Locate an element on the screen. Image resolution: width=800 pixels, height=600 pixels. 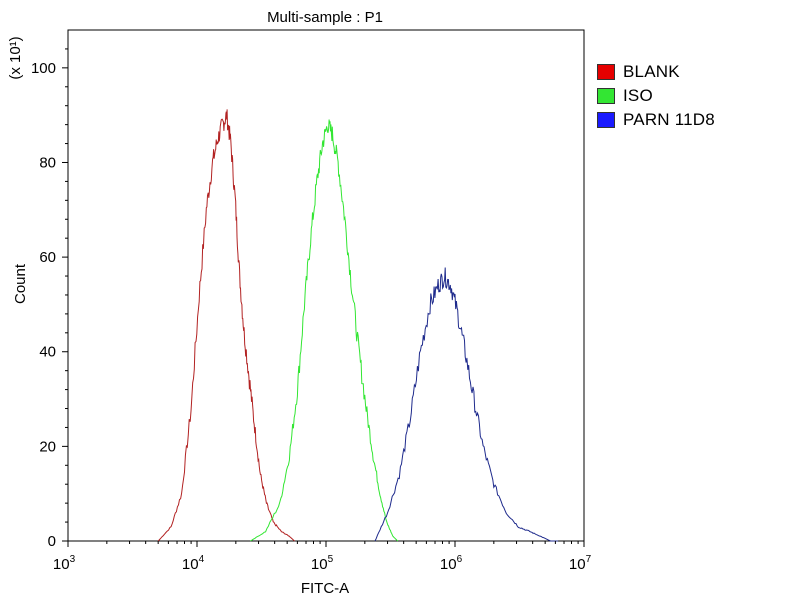
chart-title: Multi-sample : P1 is located at coordinates (325, 17).